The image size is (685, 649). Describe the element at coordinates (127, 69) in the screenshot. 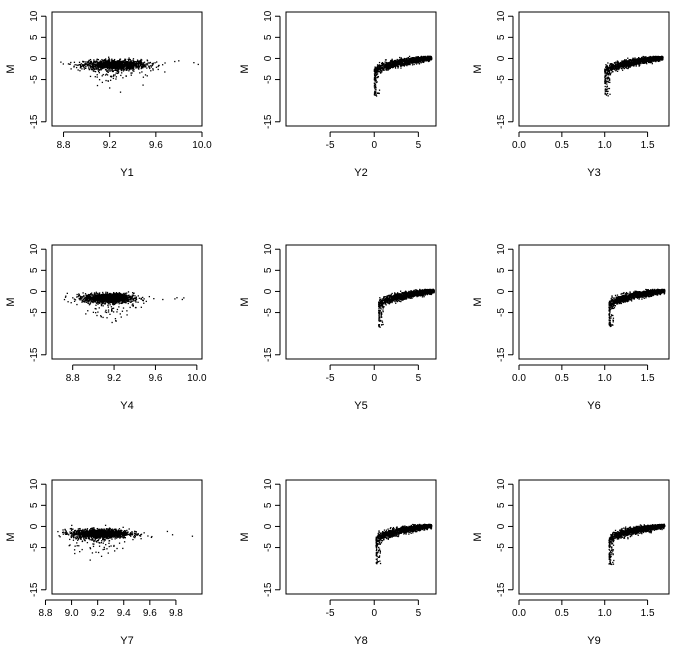

I see `plot-frame` at that location.